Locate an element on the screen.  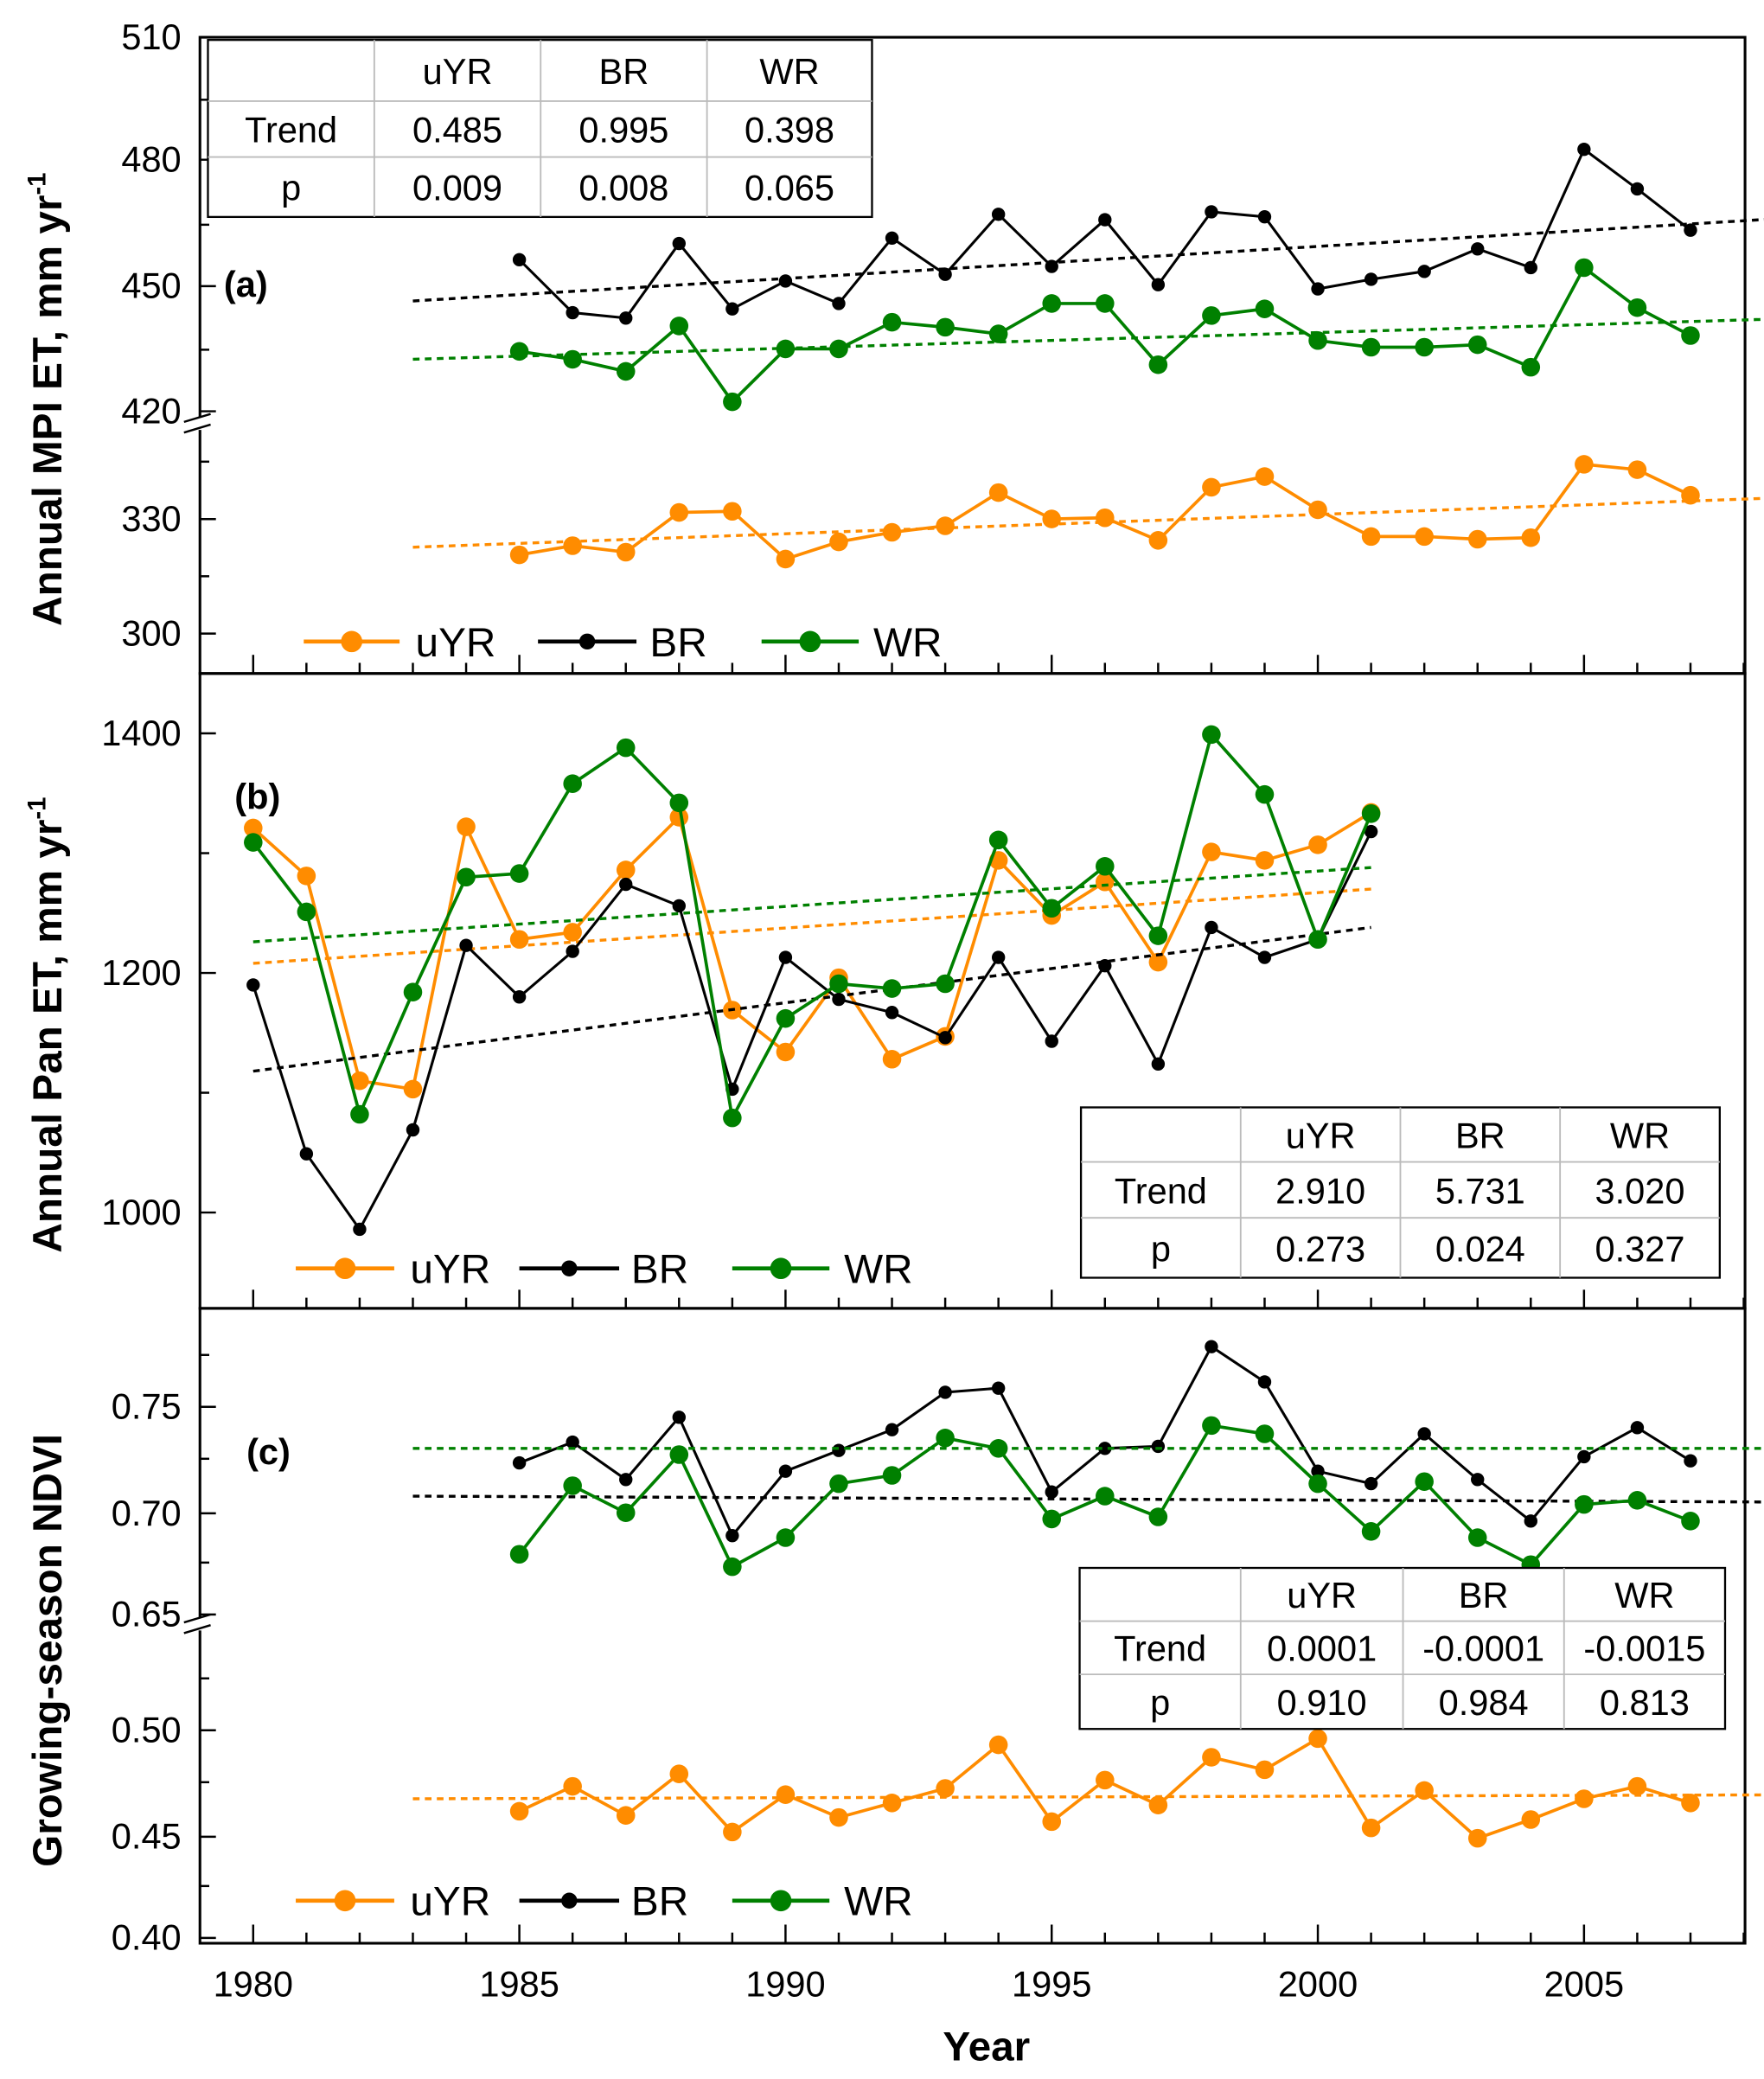
x-tick-label: 1980 is located at coordinates (253, 1985).